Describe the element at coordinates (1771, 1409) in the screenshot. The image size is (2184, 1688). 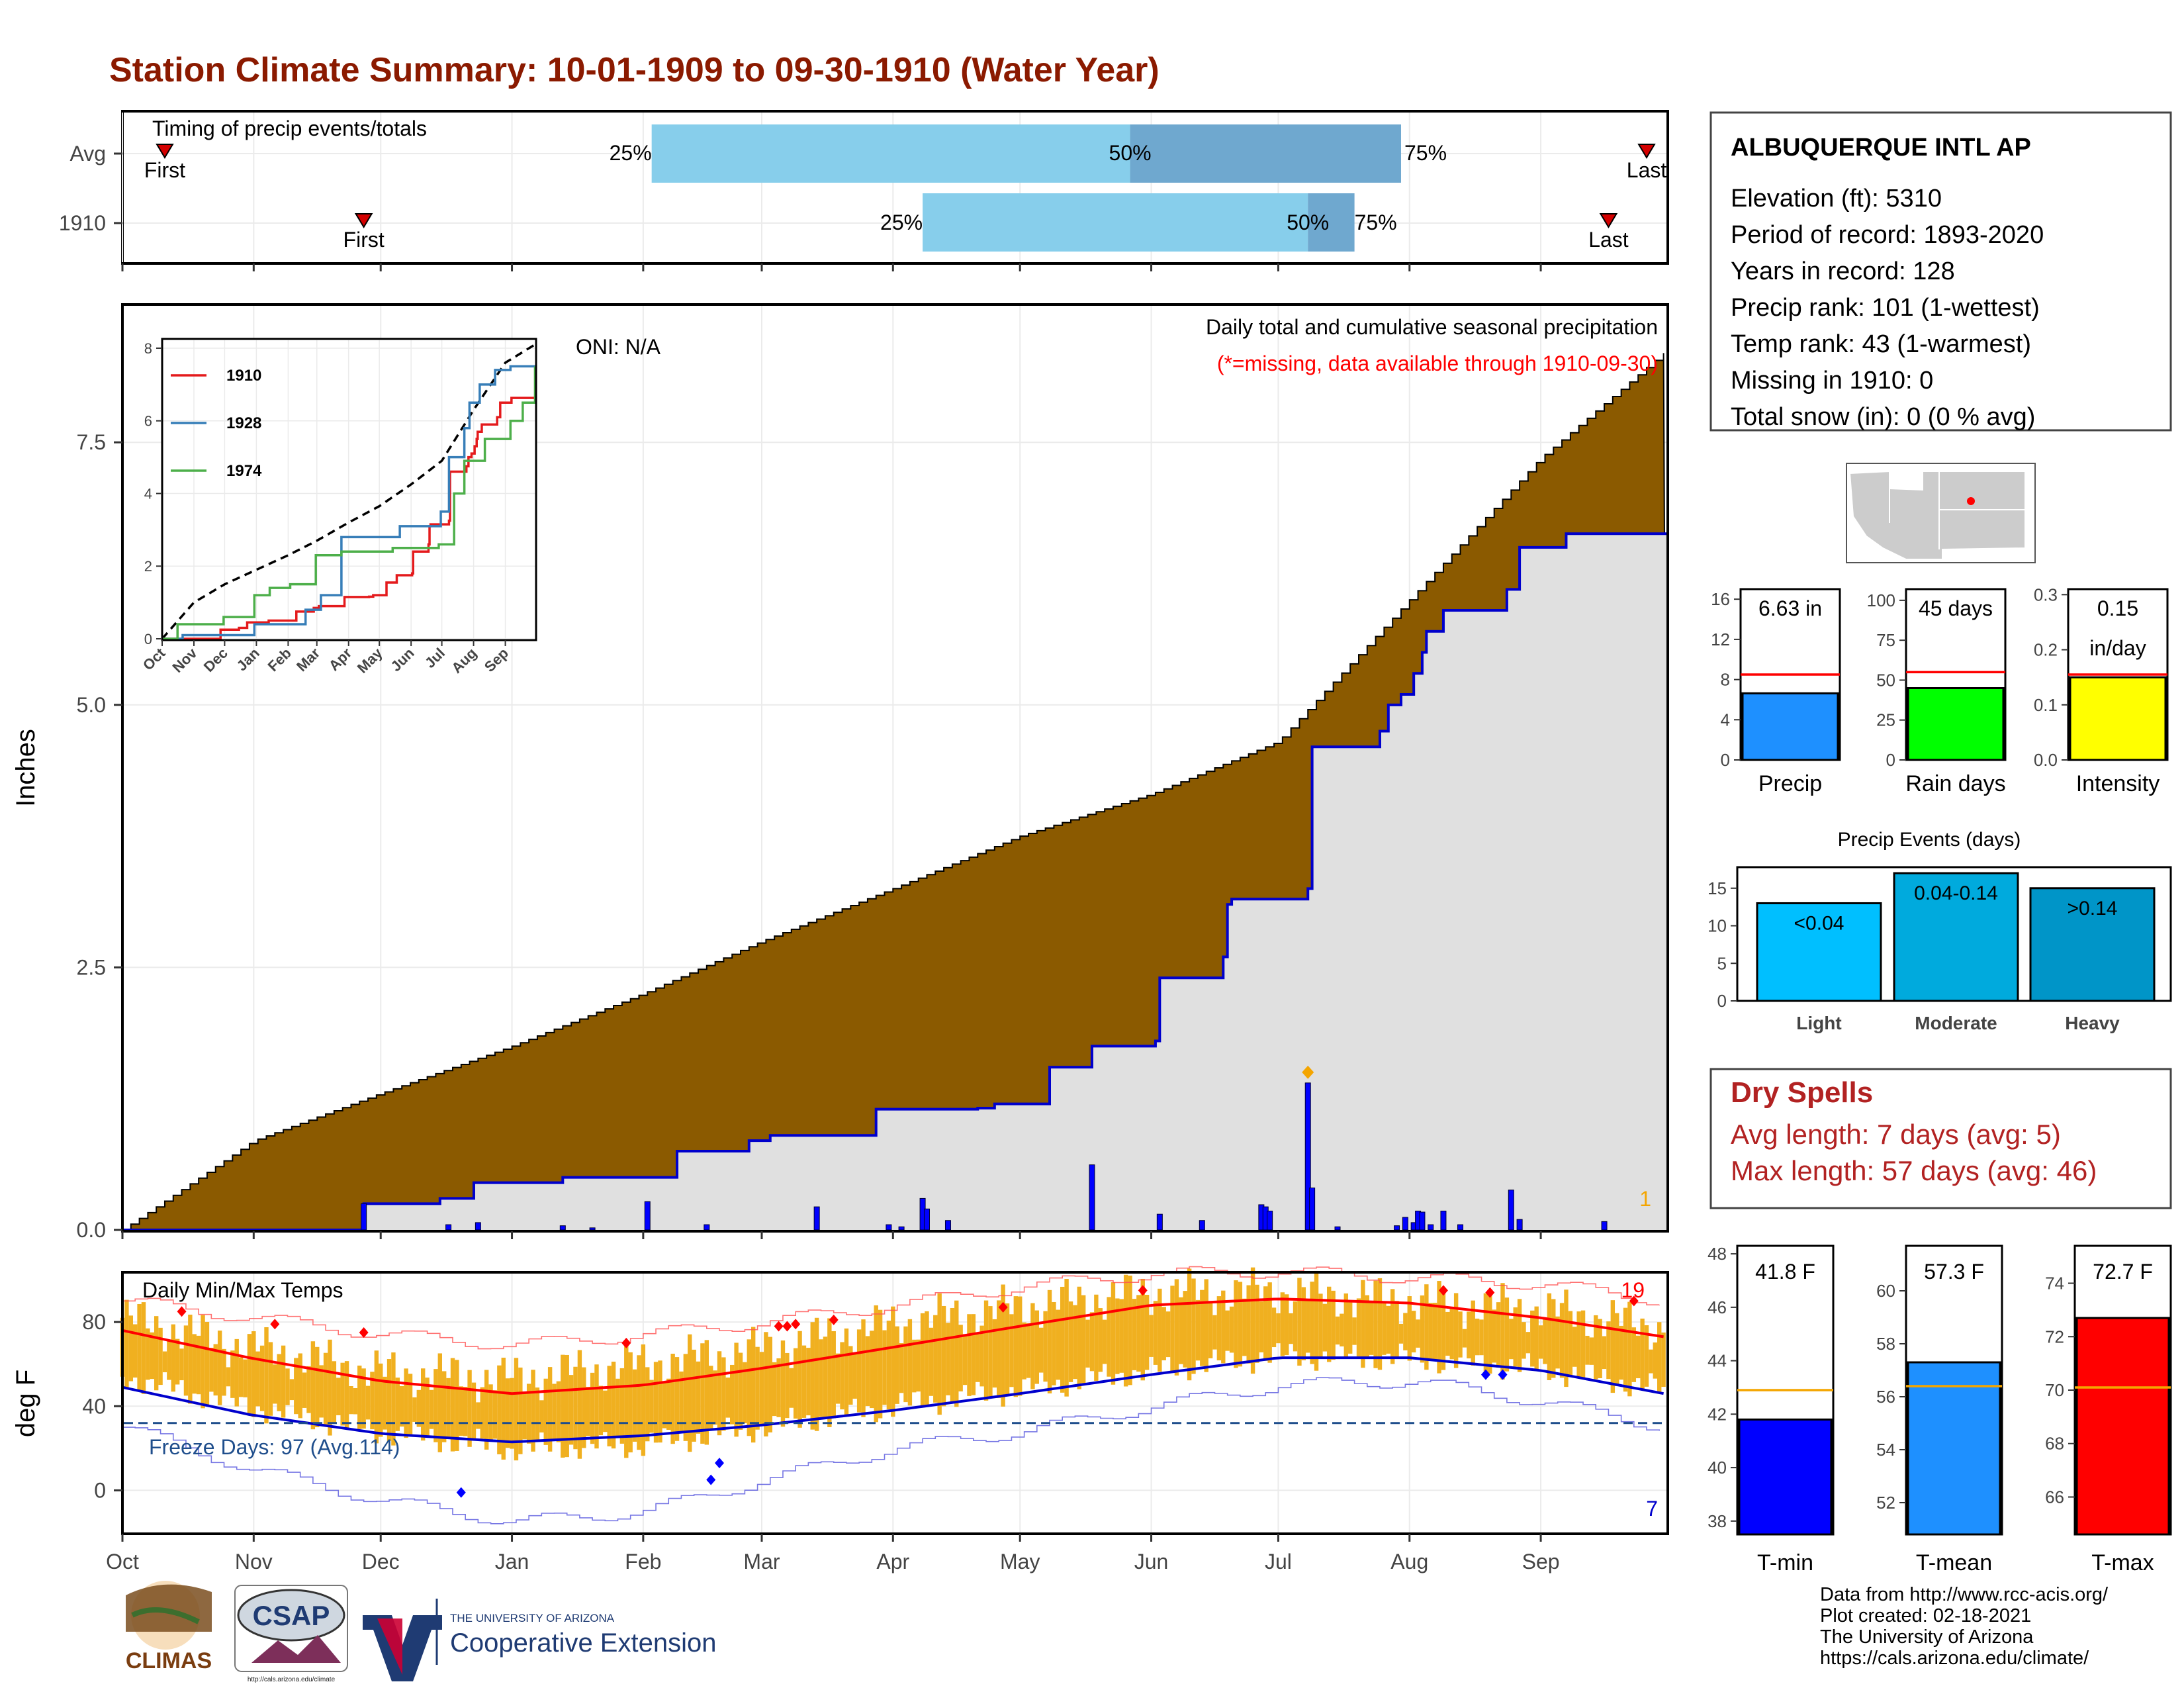
I see `temp-bar-chart-t-min: 41.8 F 38 40 42 44 46 48 T-min` at that location.